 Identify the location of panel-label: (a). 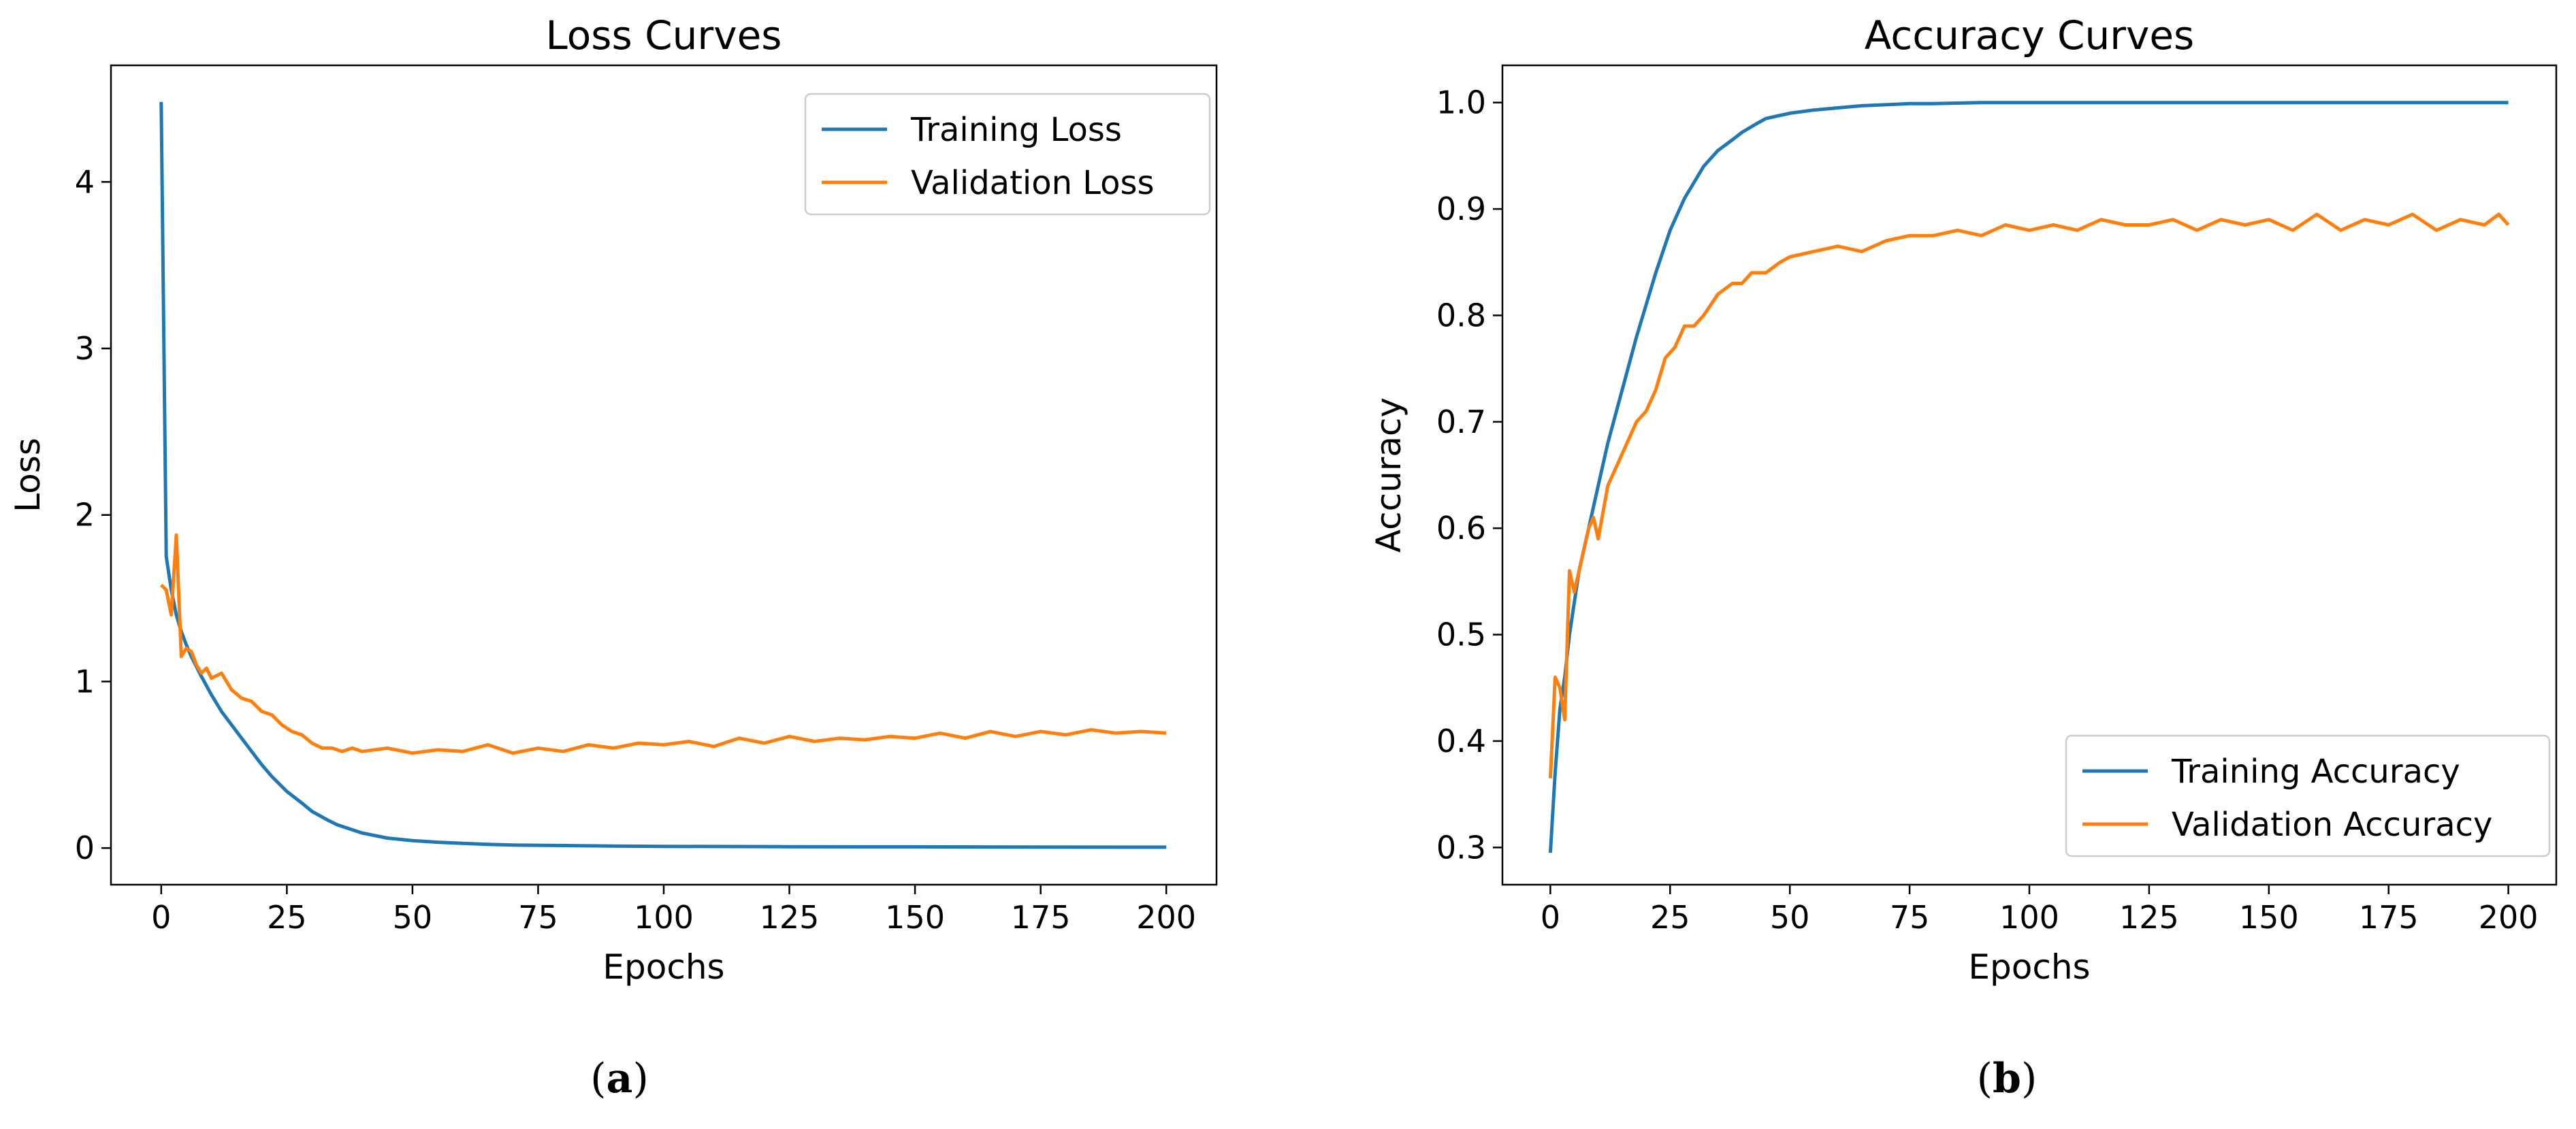
(619, 1078).